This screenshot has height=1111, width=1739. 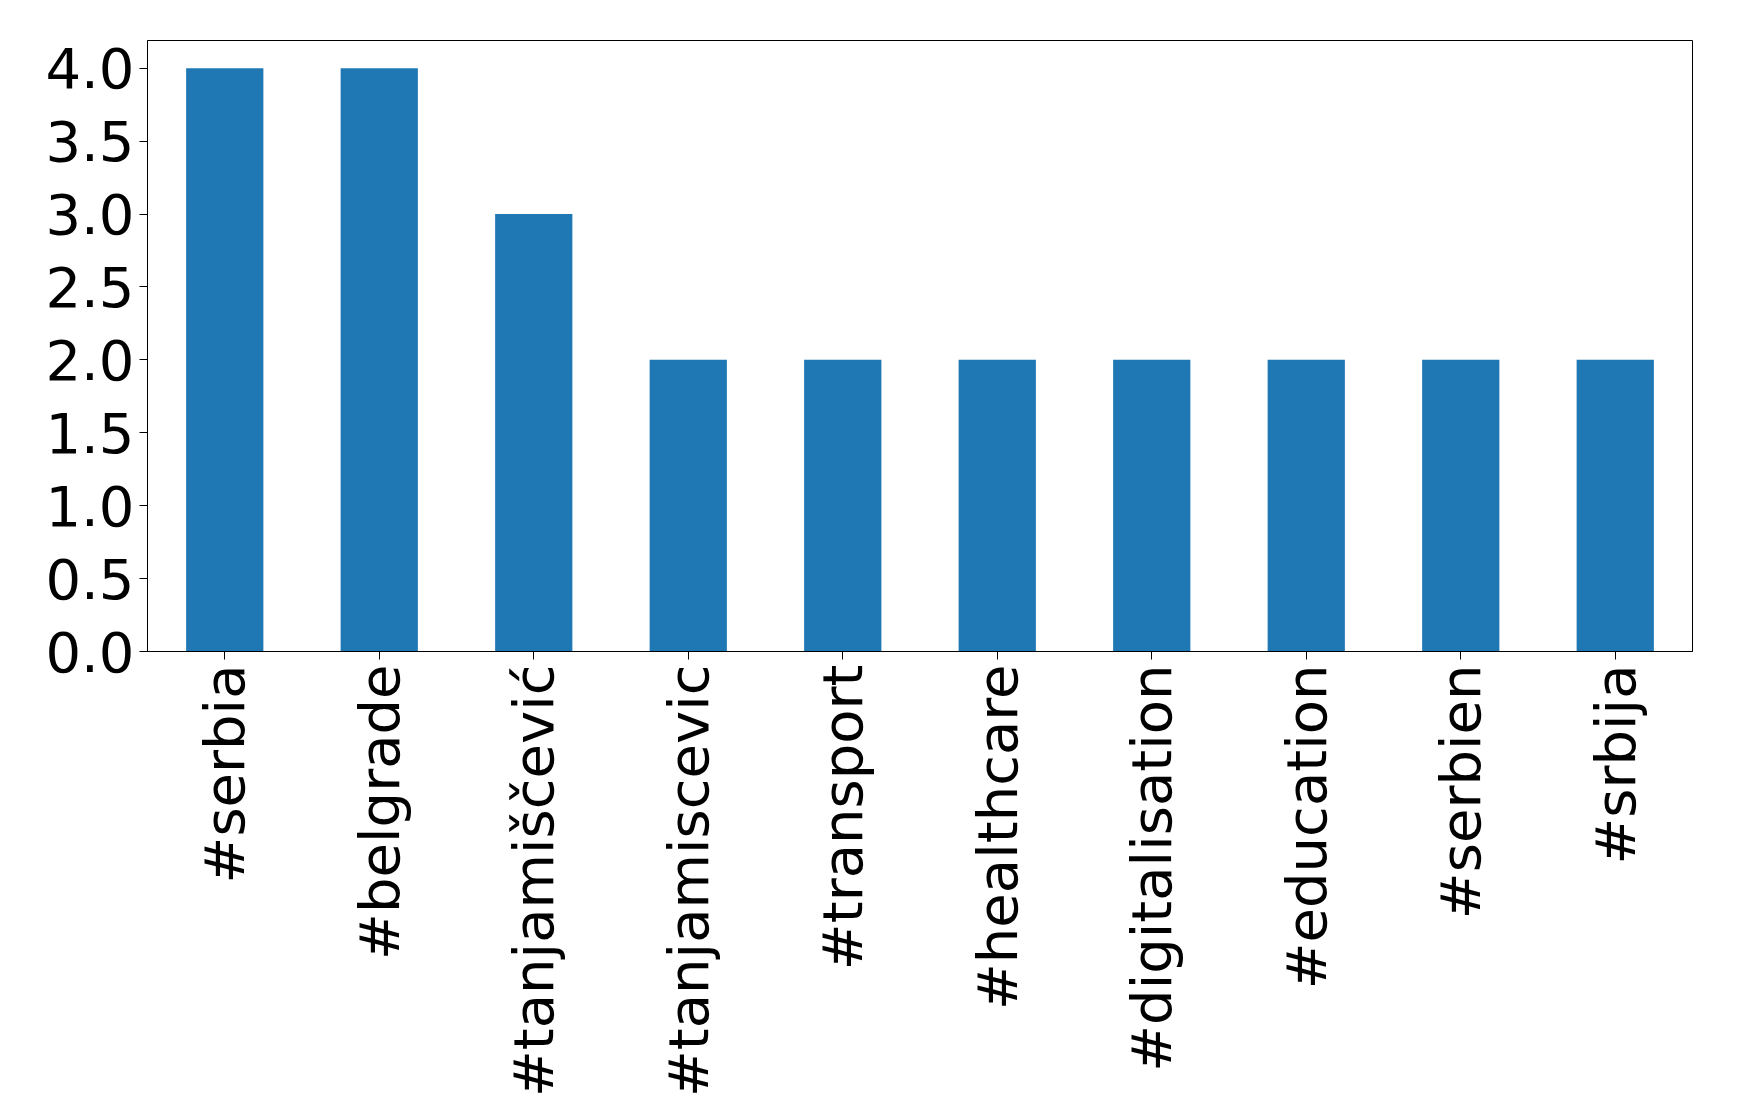 I want to click on x-tick-label: #srbija, so click(x=1615, y=764).